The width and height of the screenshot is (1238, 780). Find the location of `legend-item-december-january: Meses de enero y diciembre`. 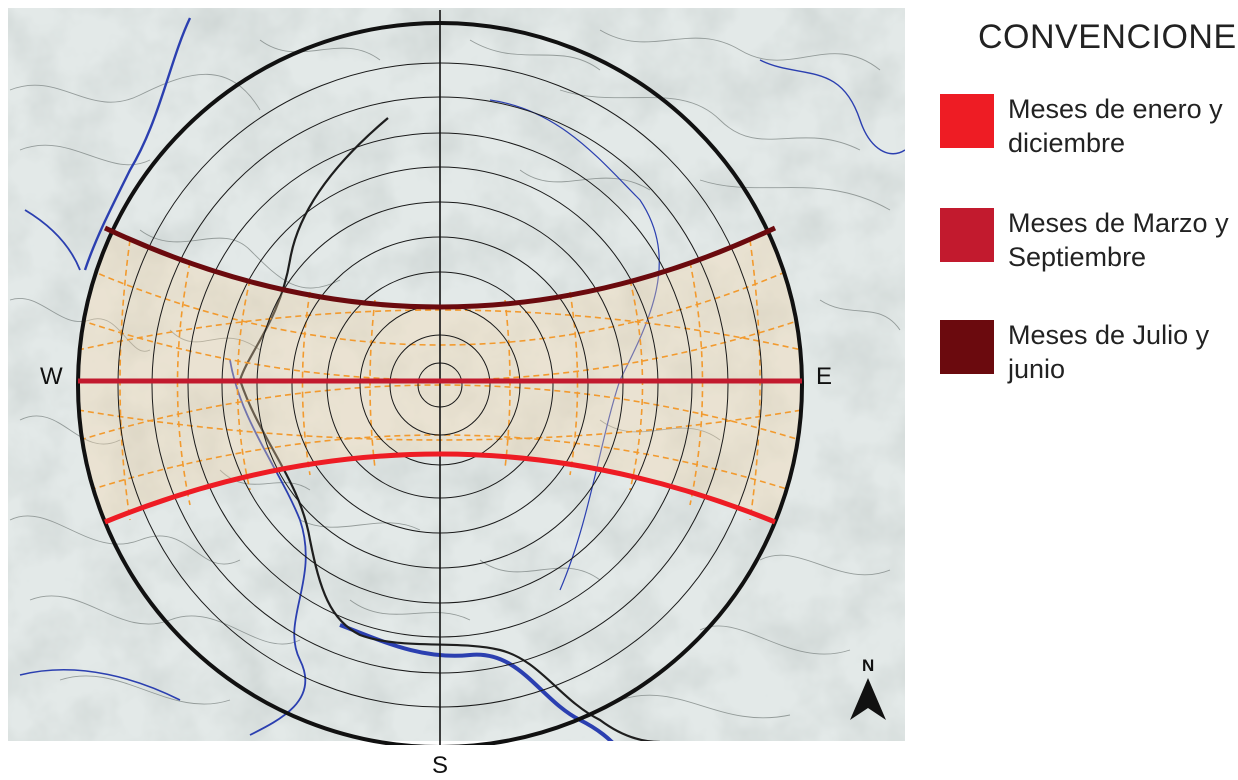

legend-item-december-january: Meses de enero y diciembre is located at coordinates (1089, 126).